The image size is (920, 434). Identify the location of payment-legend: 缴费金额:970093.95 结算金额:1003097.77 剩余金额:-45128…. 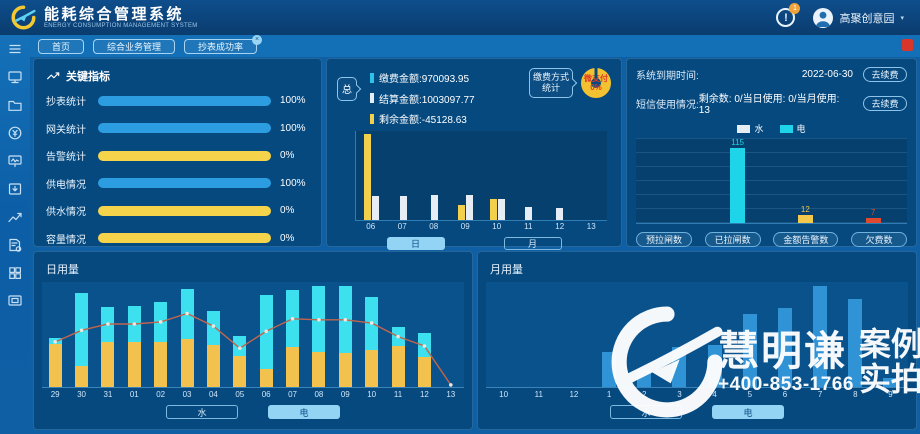
(422, 97).